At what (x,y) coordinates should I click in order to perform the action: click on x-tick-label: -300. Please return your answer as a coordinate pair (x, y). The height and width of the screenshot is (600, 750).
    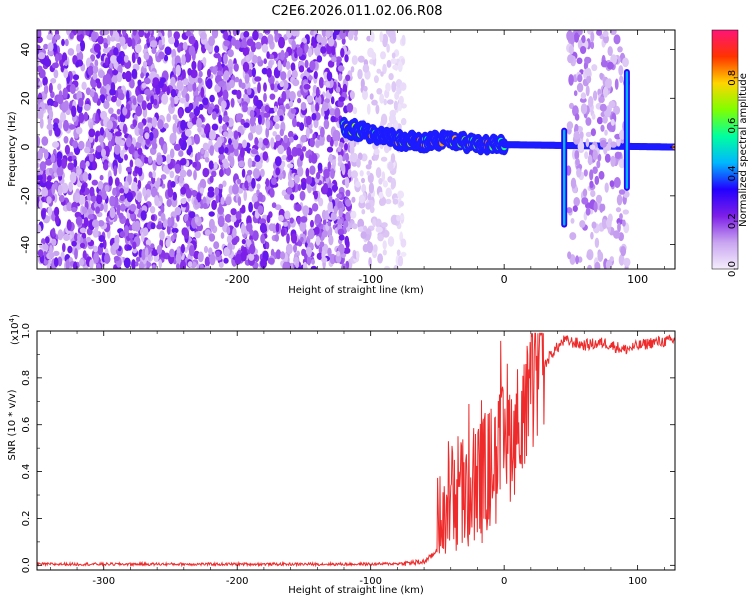
    Looking at the image, I should click on (103, 581).